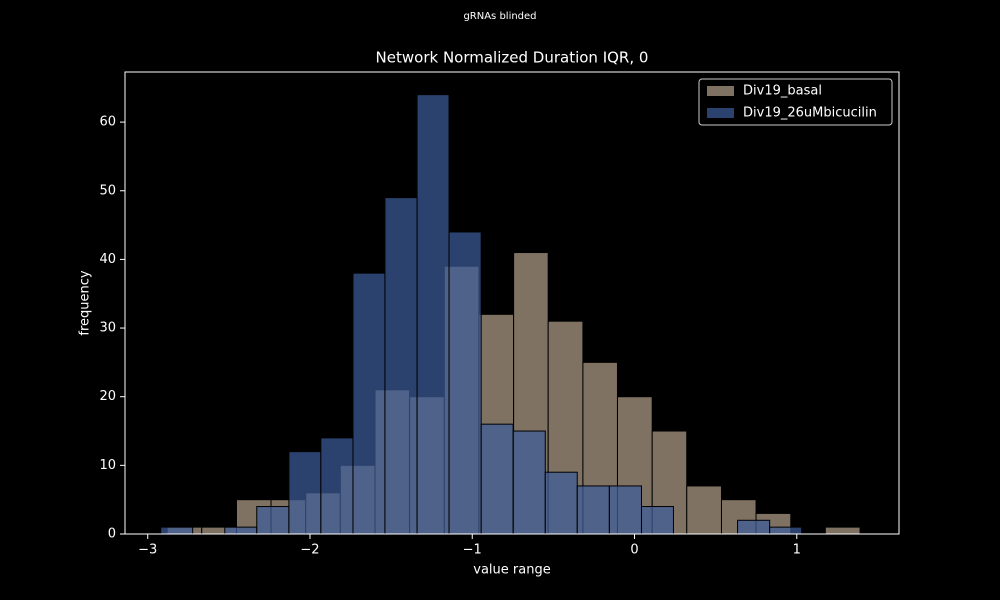 The height and width of the screenshot is (600, 1000). What do you see at coordinates (782, 91) in the screenshot?
I see `legend-label: Div19_basal` at bounding box center [782, 91].